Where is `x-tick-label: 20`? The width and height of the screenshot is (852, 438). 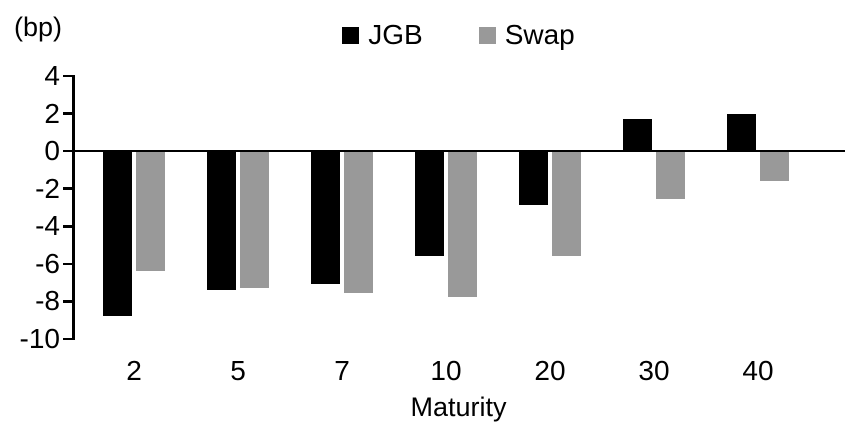
x-tick-label: 20 is located at coordinates (550, 370).